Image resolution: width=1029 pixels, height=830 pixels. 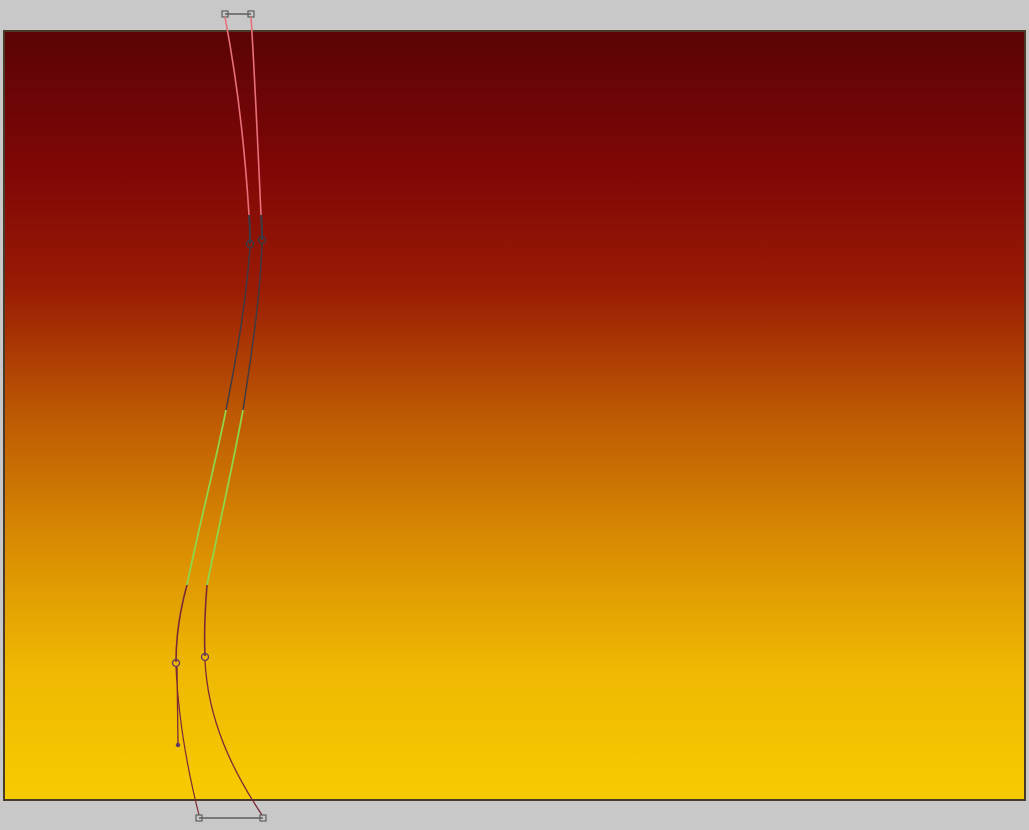 I want to click on left-mid-dark-path-segment, so click(x=238, y=329).